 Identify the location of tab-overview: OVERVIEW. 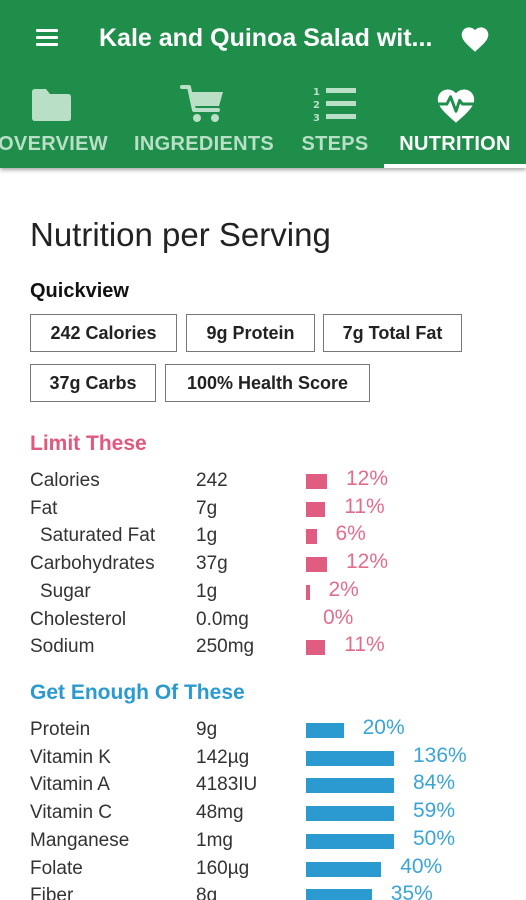
(54, 122).